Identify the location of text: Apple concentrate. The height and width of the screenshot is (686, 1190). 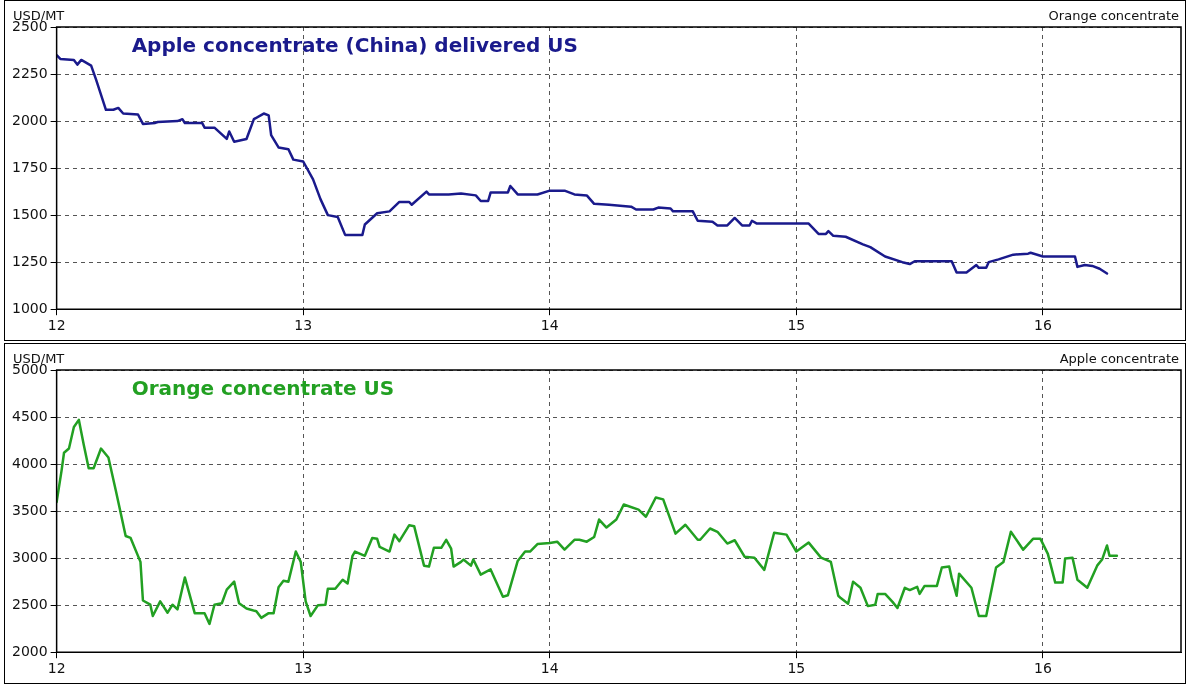
(1119, 358).